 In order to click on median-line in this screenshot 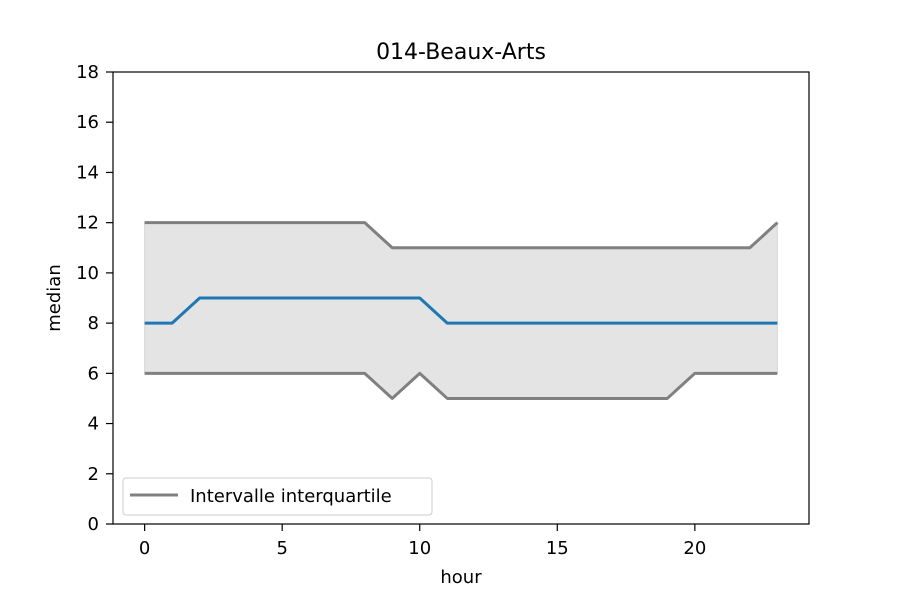, I will do `click(461, 310)`.